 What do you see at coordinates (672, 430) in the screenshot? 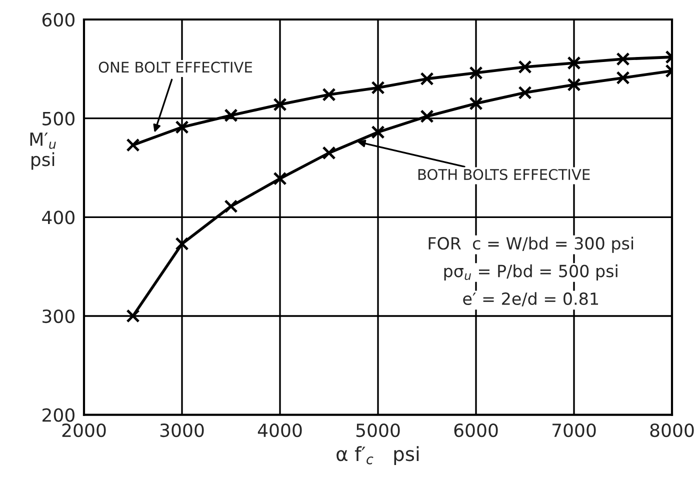
I see `x-tick-label: 8000` at bounding box center [672, 430].